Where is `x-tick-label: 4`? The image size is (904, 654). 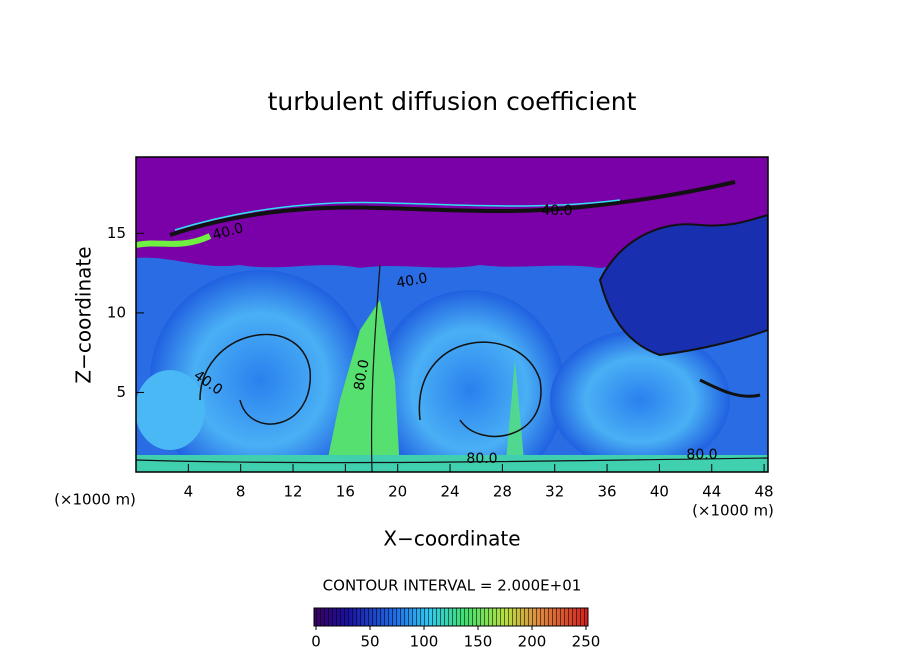
x-tick-label: 4 is located at coordinates (189, 492).